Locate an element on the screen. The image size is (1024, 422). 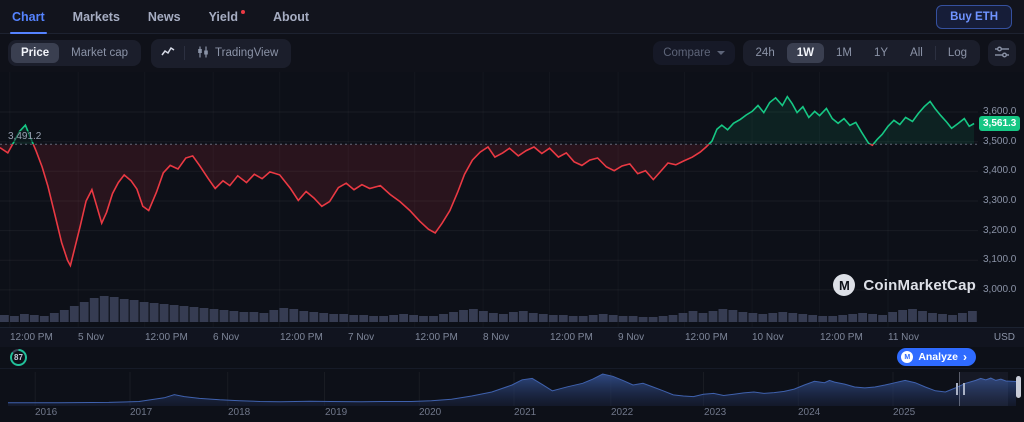
chart-type-group: TradingView is located at coordinates (221, 53).